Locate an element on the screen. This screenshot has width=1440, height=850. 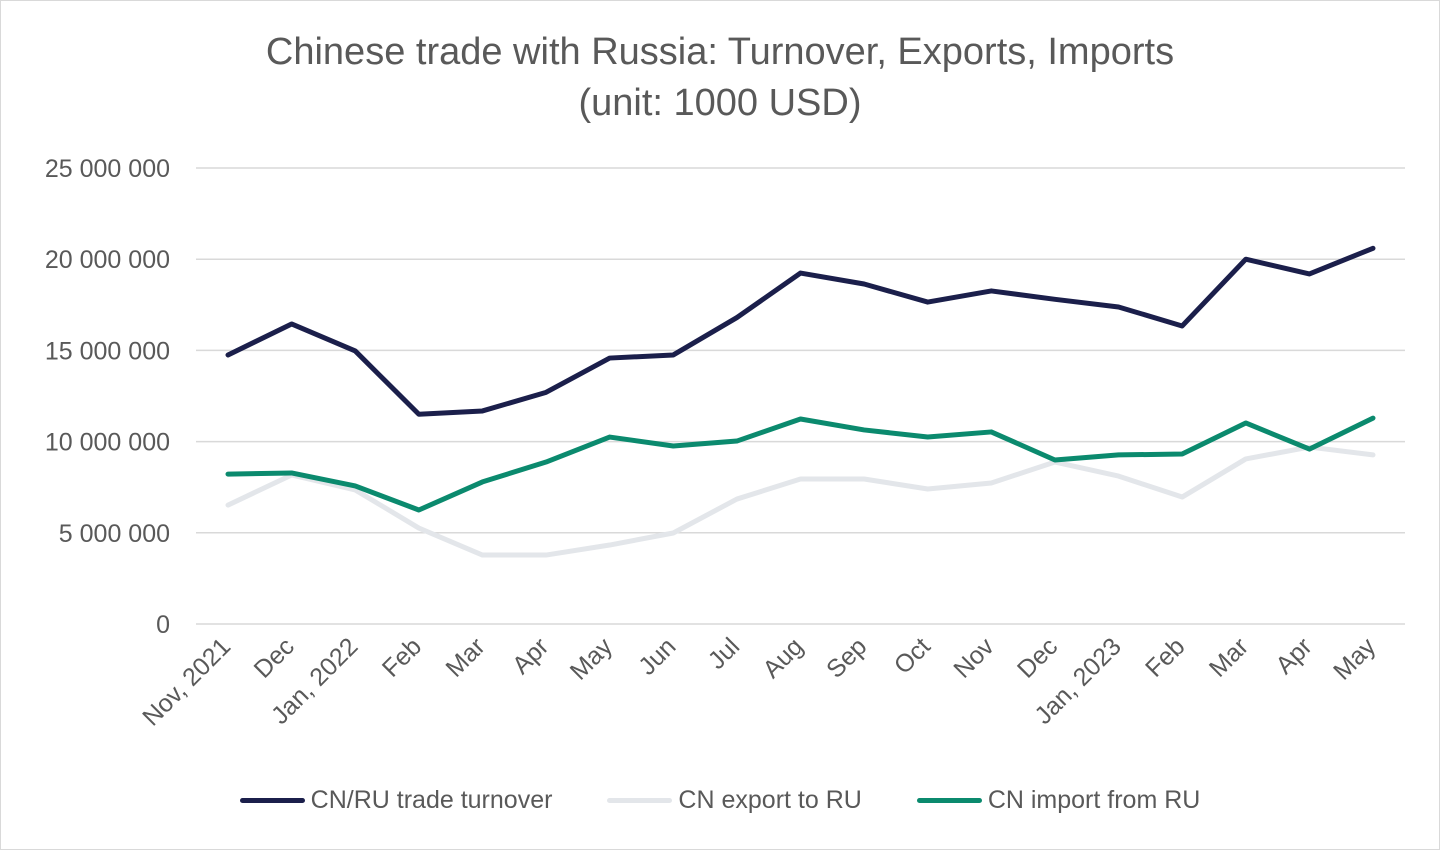
y-tick-label: 25 000 000 is located at coordinates (107, 169).